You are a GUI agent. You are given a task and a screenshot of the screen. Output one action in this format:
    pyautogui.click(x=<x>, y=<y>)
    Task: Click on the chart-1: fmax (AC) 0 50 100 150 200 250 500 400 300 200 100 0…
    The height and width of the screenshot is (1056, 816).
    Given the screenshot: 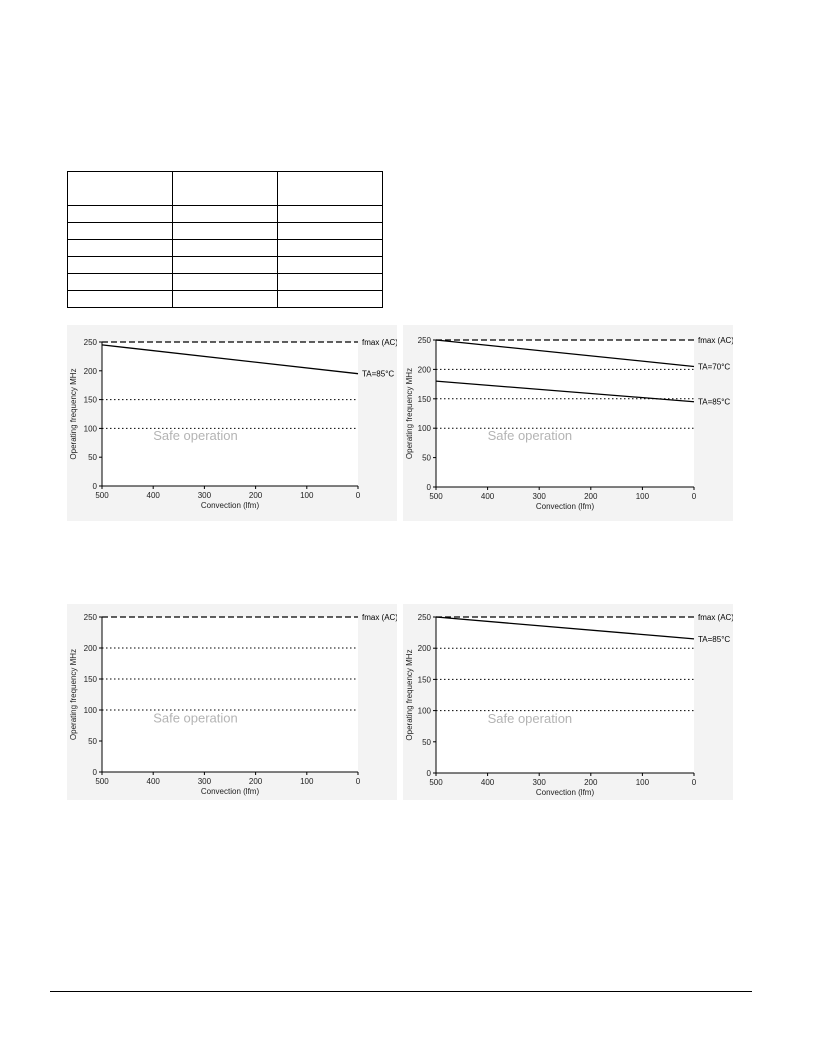 What is the action you would take?
    pyautogui.click(x=232, y=423)
    